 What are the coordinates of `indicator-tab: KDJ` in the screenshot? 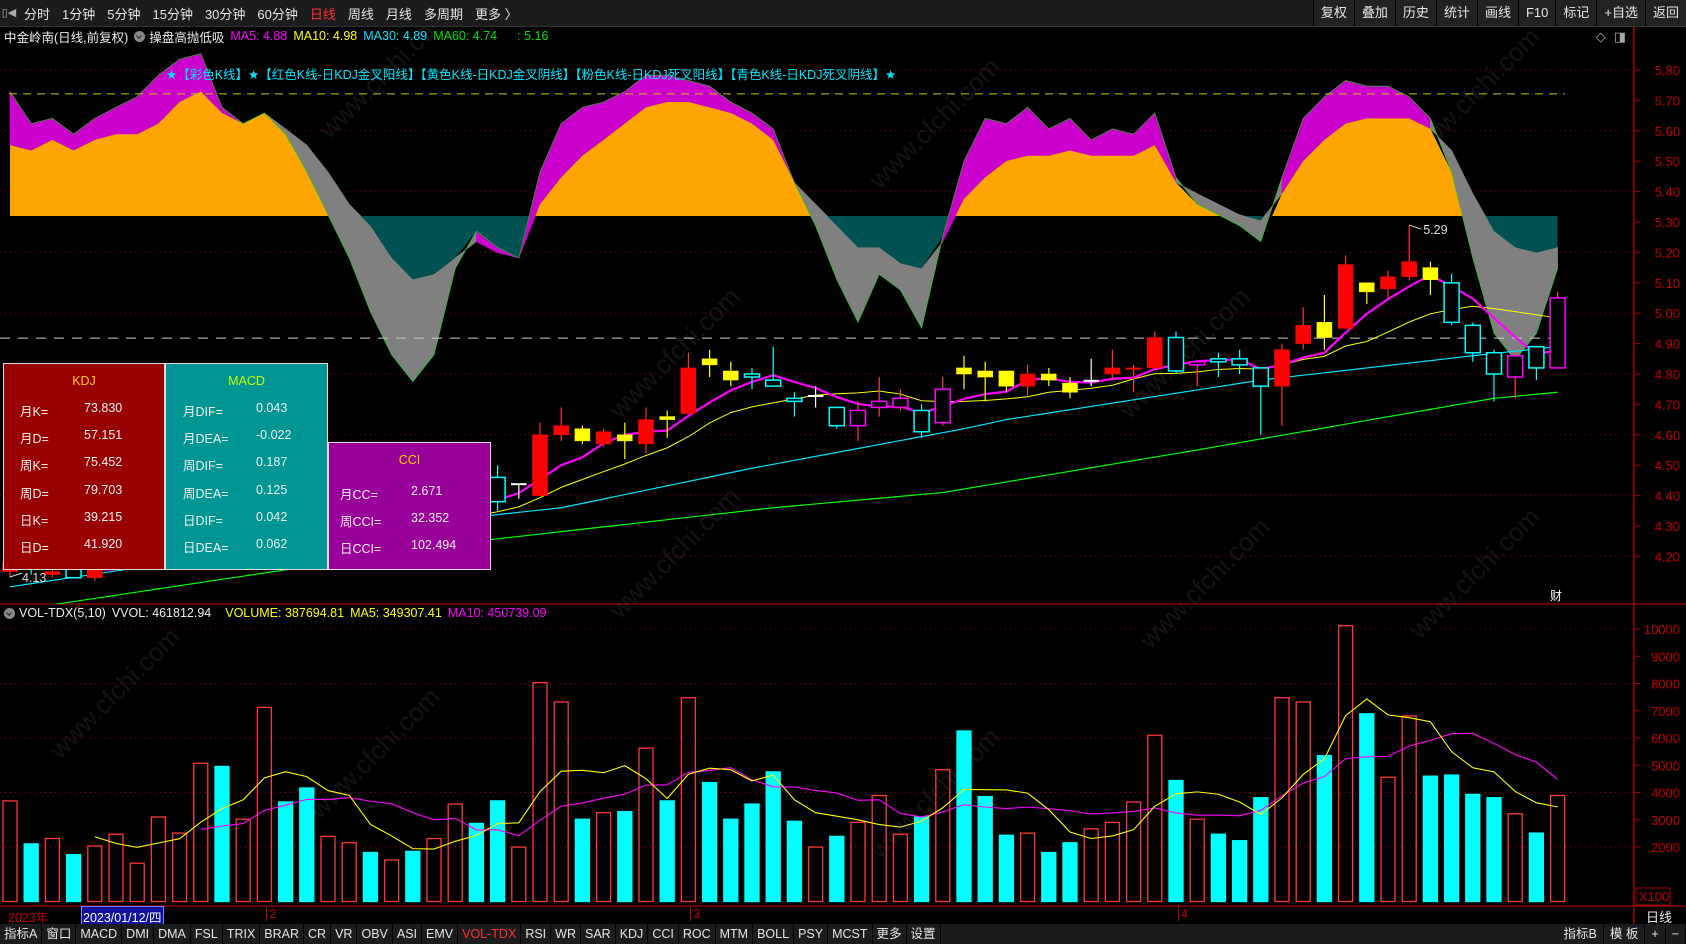 It's located at (632, 934).